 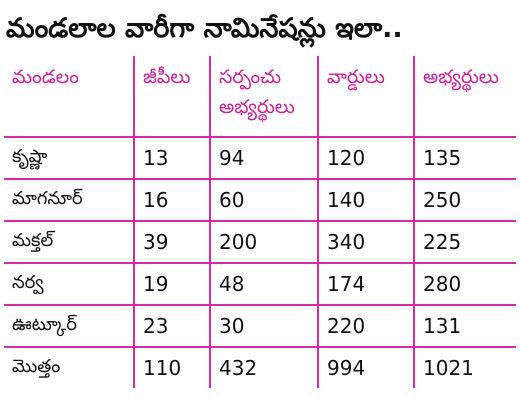 I want to click on table-row: నర్వ 19 48 174 280, so click(x=260, y=283).